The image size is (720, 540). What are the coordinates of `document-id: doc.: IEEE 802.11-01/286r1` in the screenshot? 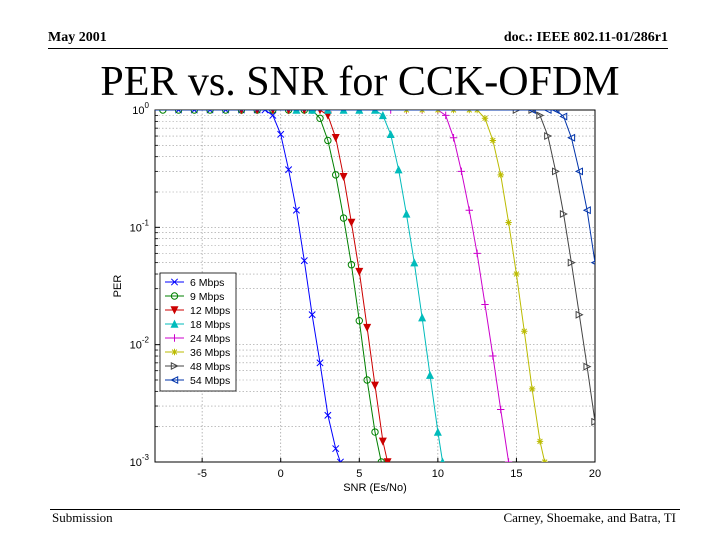 It's located at (585, 37).